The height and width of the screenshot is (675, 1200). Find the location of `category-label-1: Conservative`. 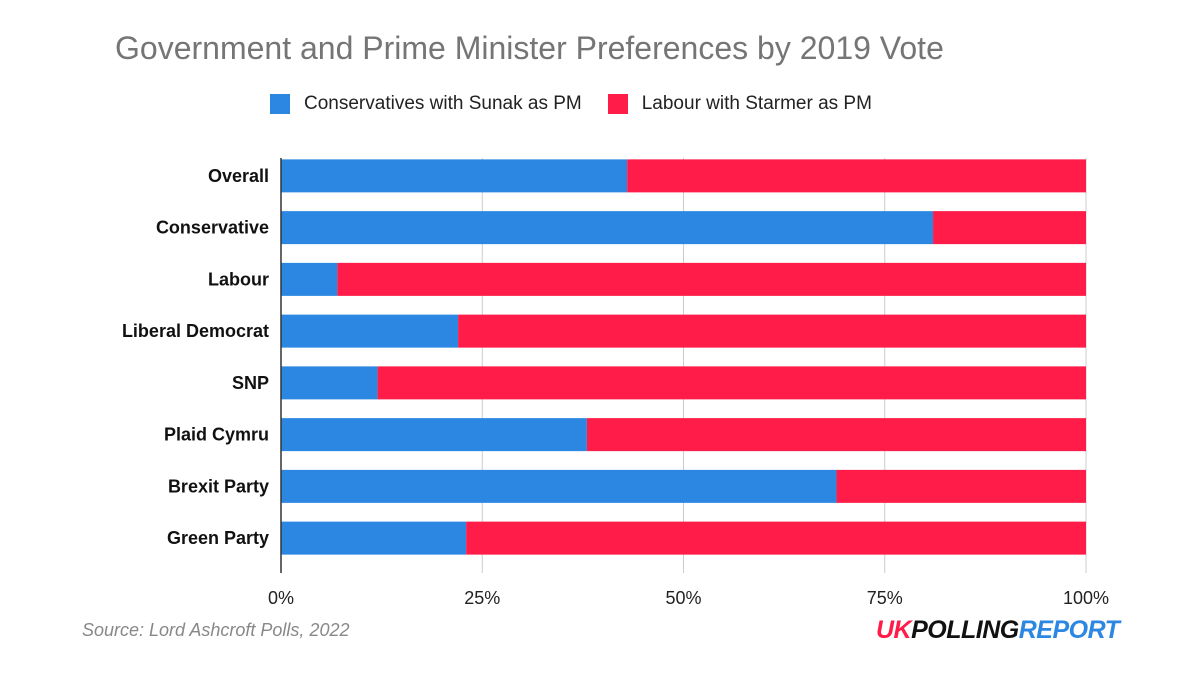

category-label-1: Conservative is located at coordinates (212, 228).